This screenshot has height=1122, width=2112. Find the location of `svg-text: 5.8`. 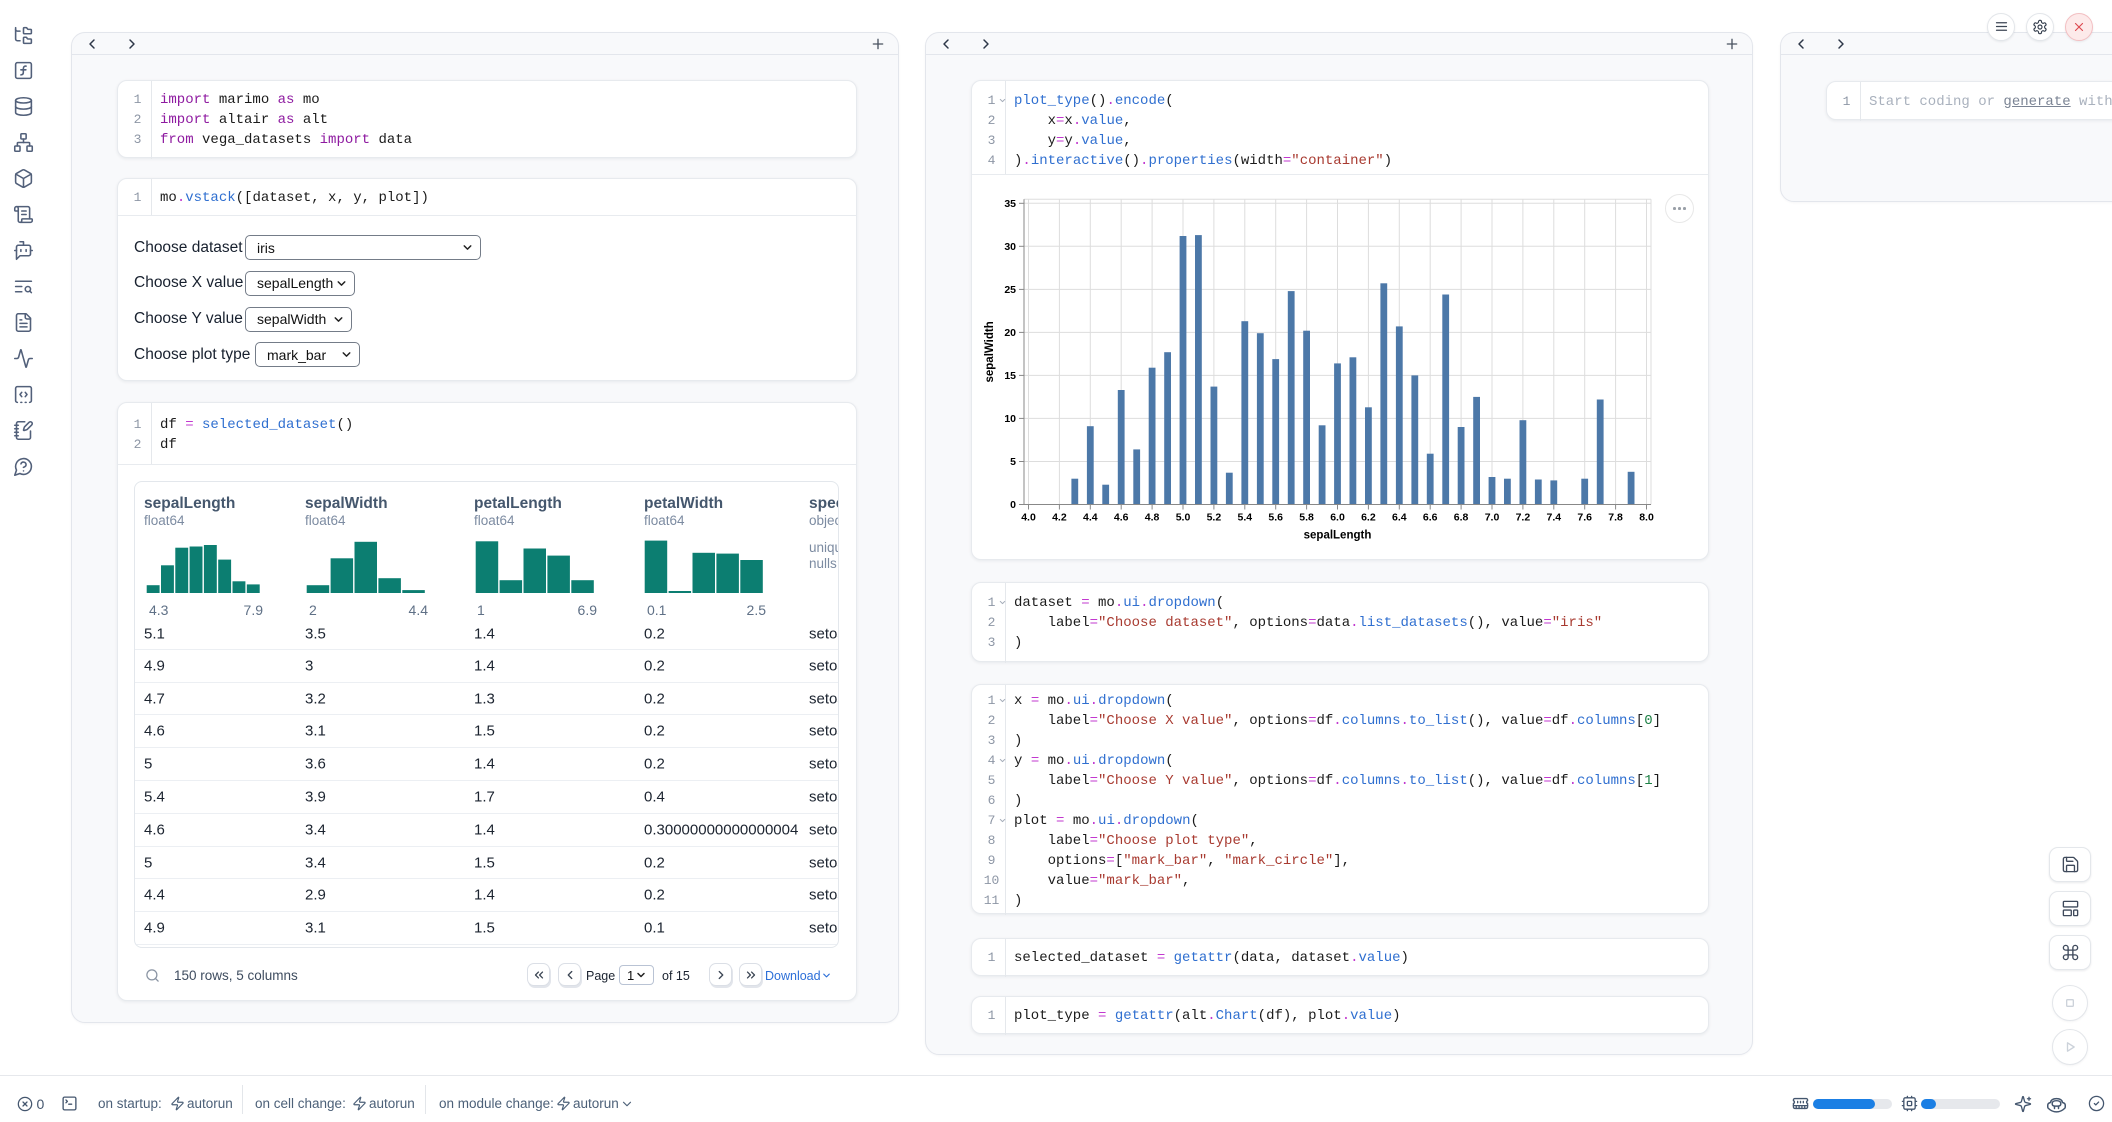

svg-text: 5.8 is located at coordinates (1306, 518).